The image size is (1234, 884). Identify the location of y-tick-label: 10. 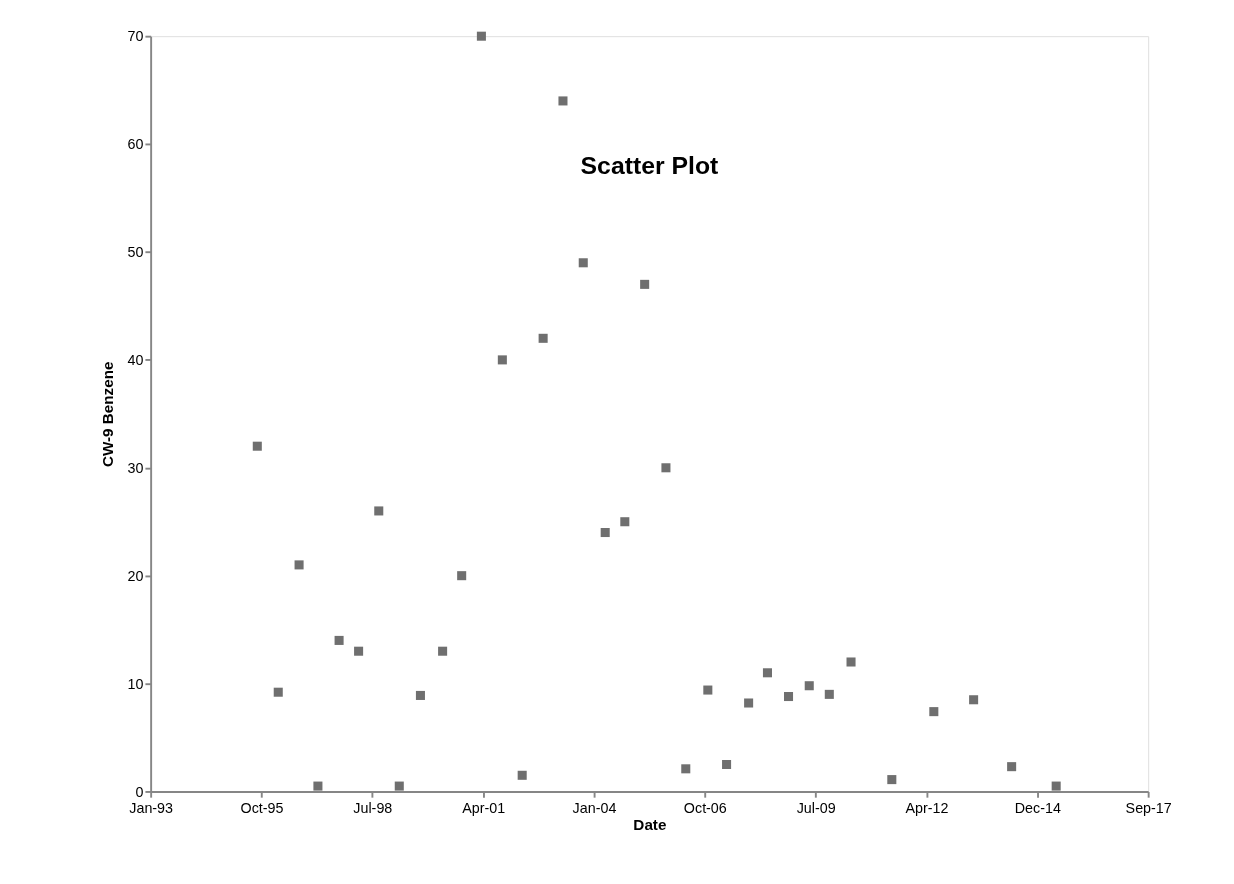
(135, 683).